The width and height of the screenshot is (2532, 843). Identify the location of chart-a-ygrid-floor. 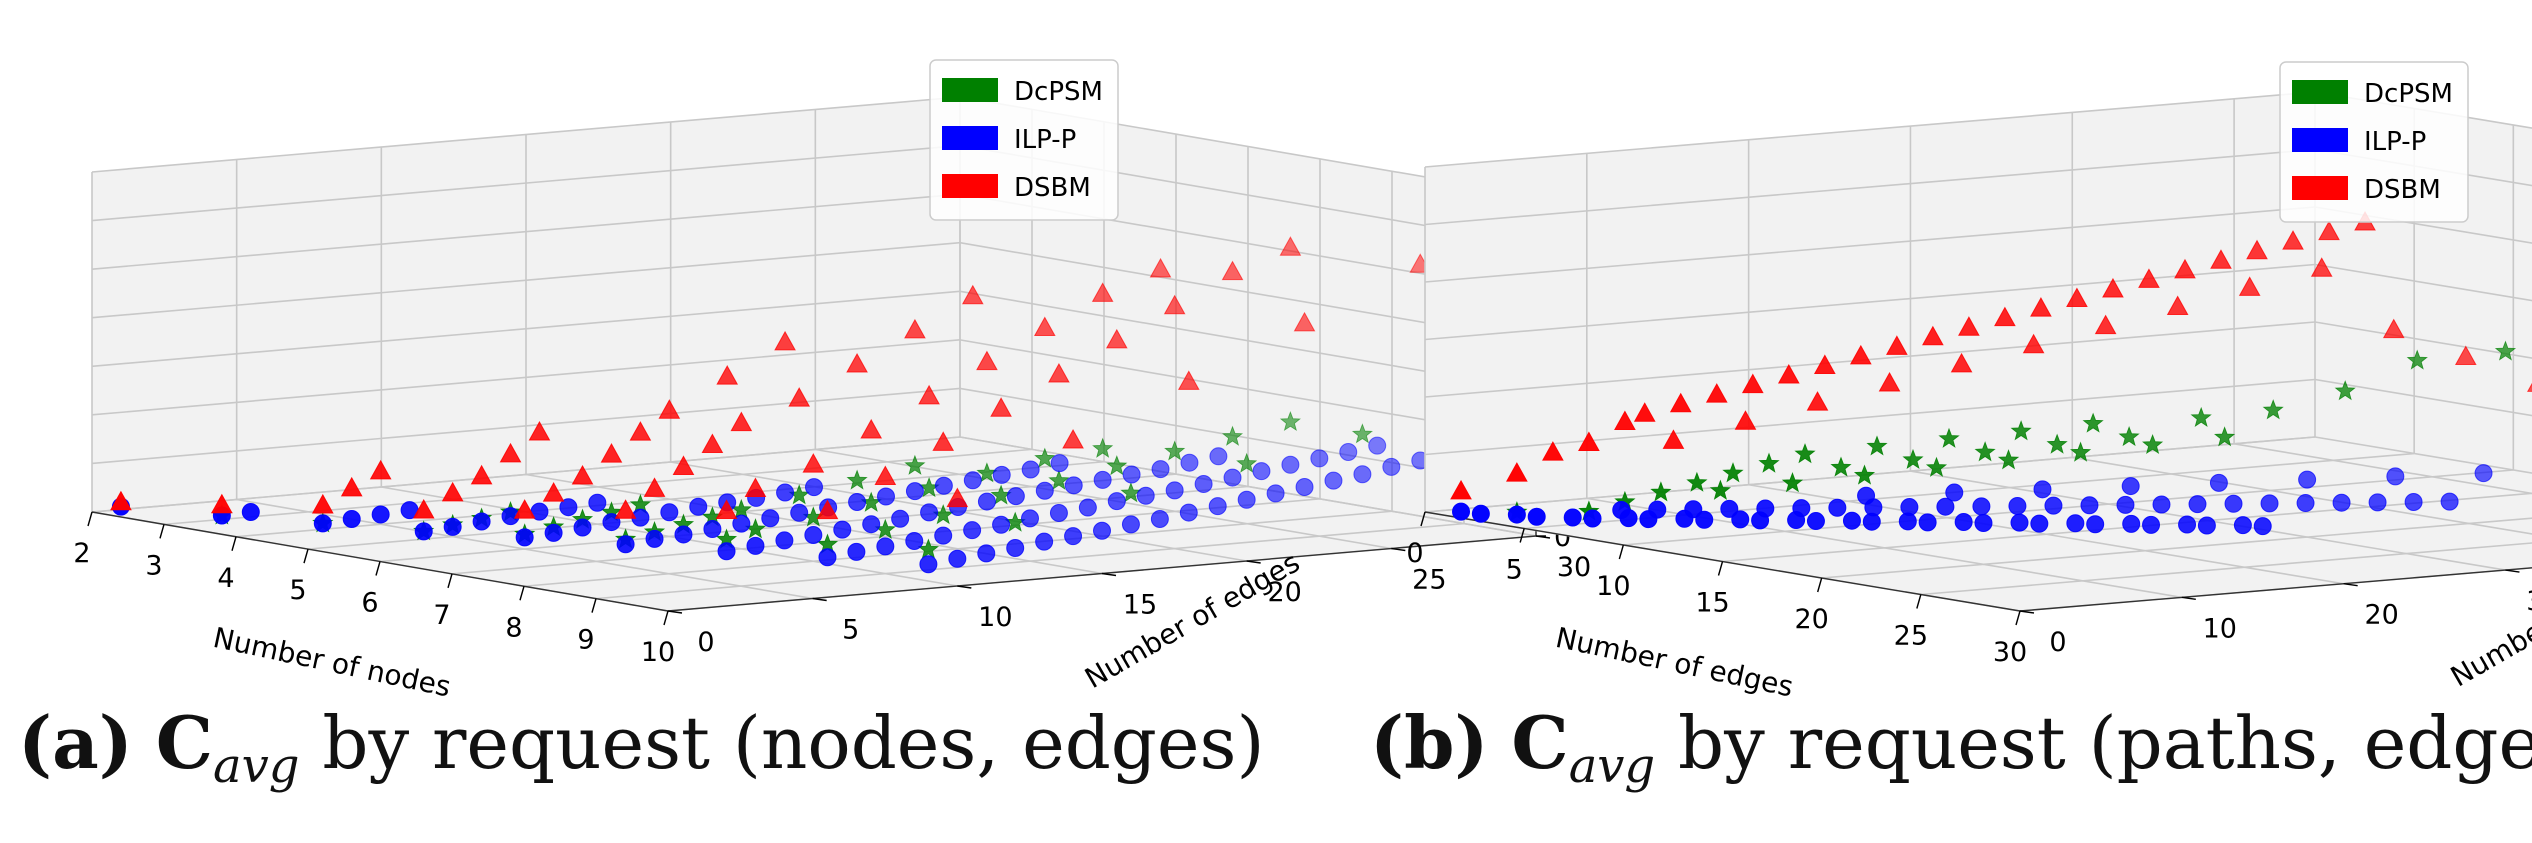
(524, 549).